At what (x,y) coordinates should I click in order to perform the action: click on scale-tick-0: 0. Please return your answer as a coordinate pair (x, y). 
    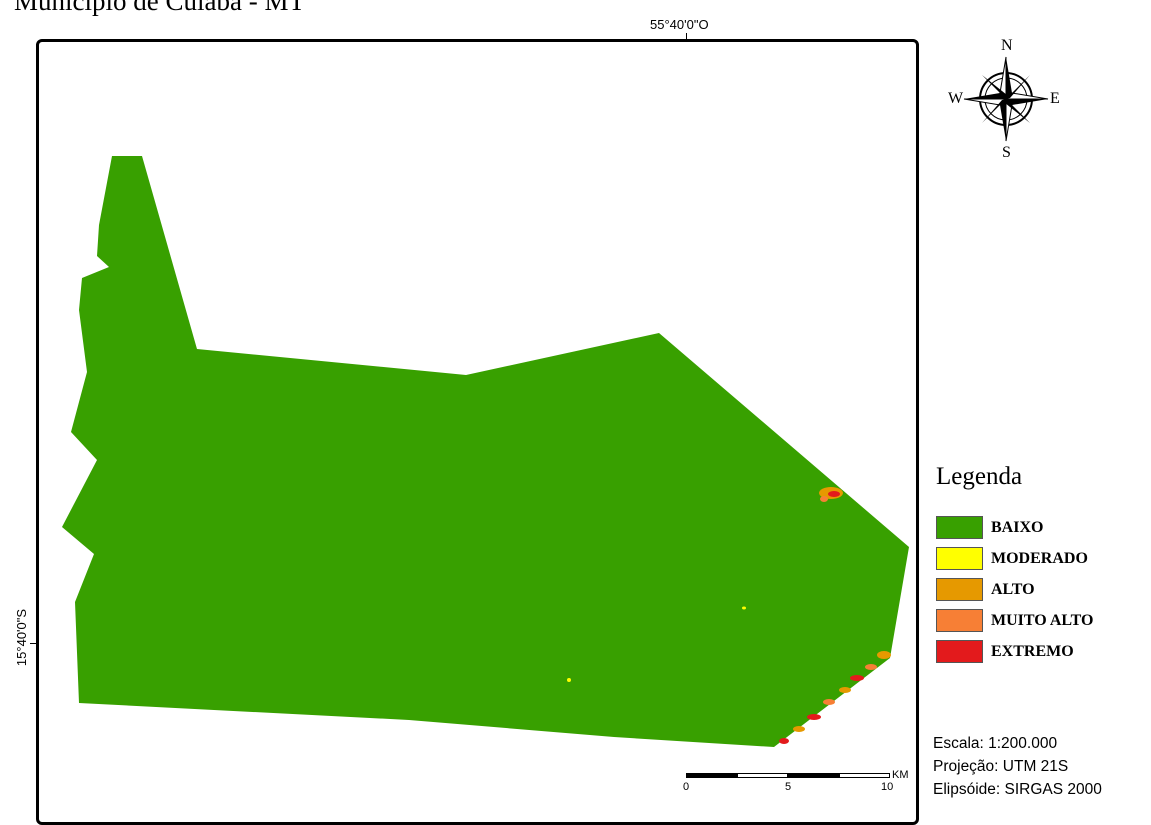
    Looking at the image, I should click on (686, 787).